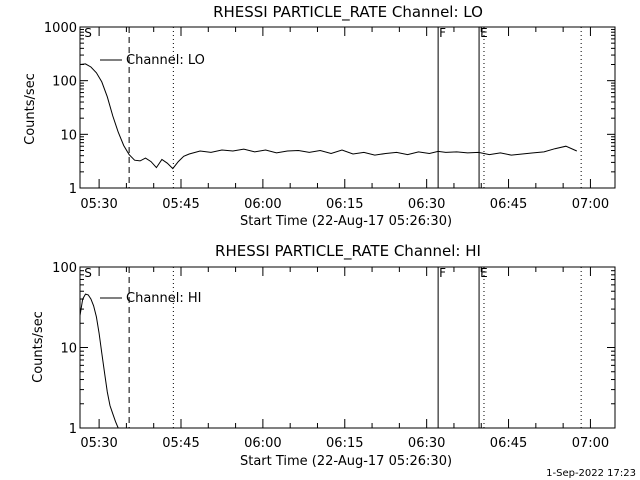  I want to click on chart-title: RHESSI PARTICLE_RATE Channel: HI, so click(348, 251).